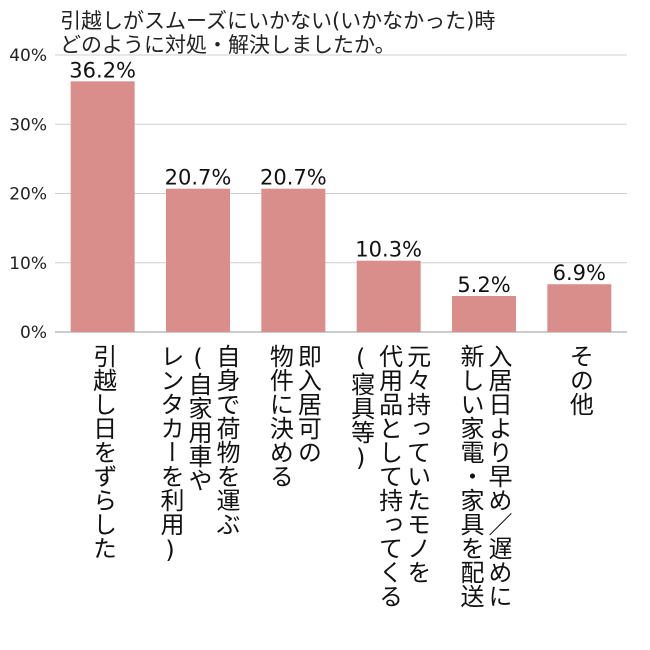 This screenshot has height=650, width=650. I want to click on category-label: 引越し日をずらした, so click(103, 452).